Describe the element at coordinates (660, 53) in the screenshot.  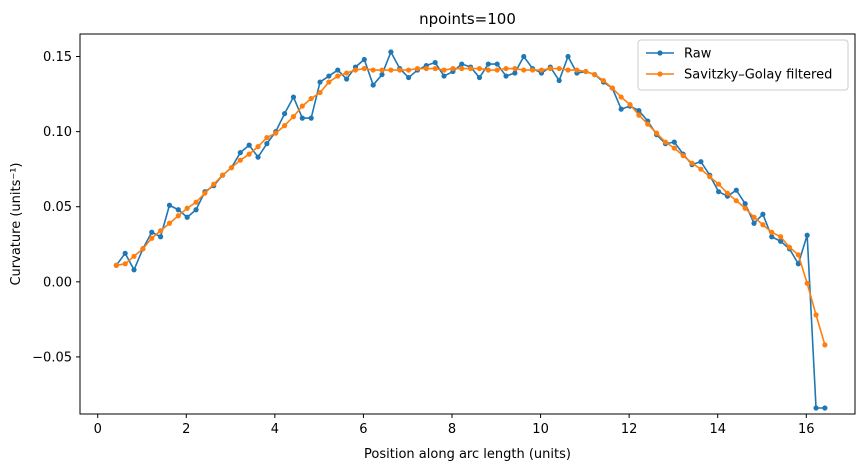
I see `legend-marker-raw` at that location.